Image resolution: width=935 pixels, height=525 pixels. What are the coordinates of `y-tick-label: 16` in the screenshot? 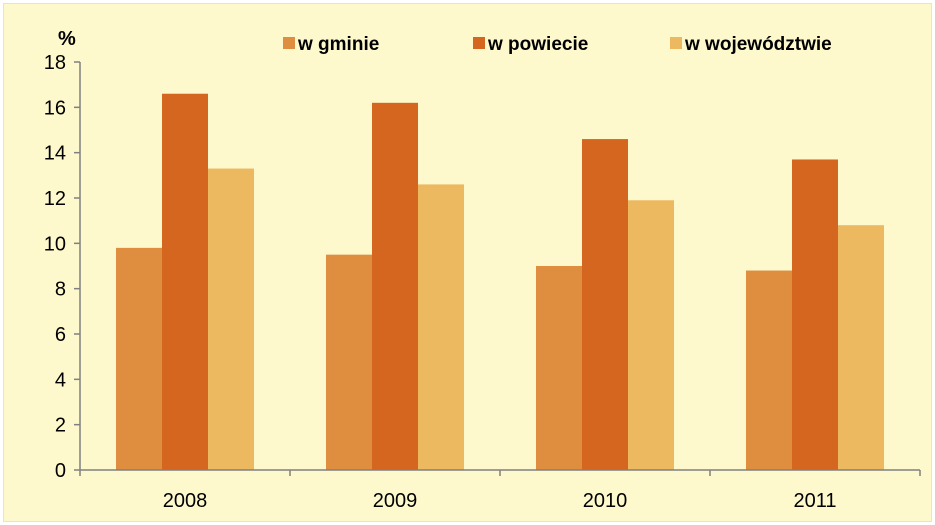 It's located at (55, 108).